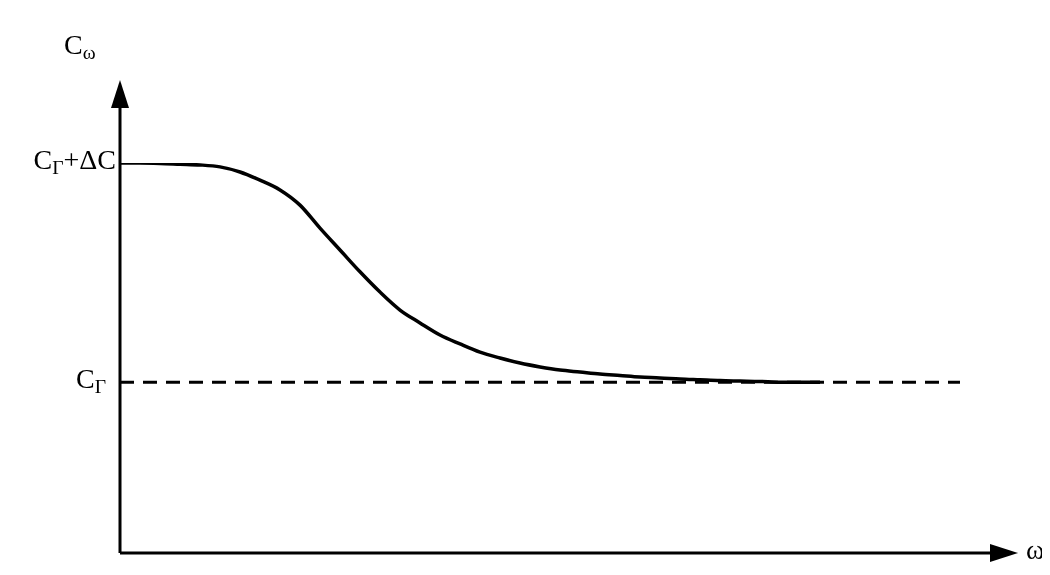 The width and height of the screenshot is (1050, 575). I want to click on text: C$_{Γ}$+ΔC, so click(74, 161).